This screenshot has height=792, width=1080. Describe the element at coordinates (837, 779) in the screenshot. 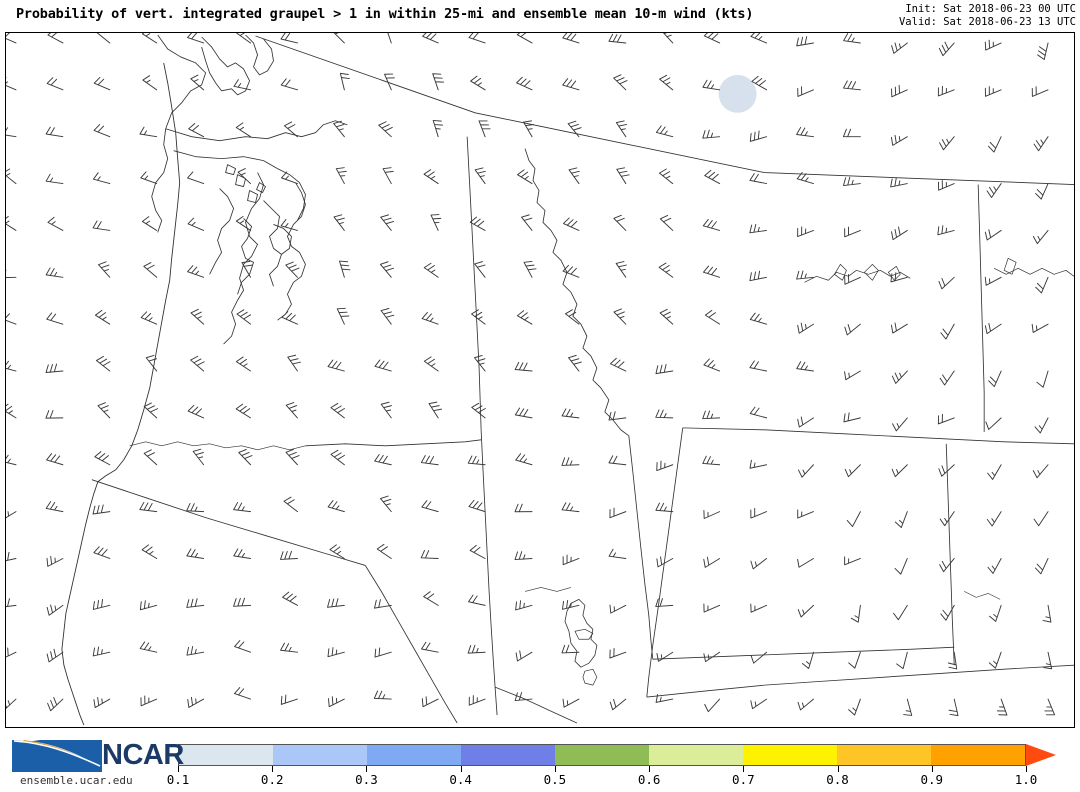

I see `colorbar-label: 0.8` at that location.